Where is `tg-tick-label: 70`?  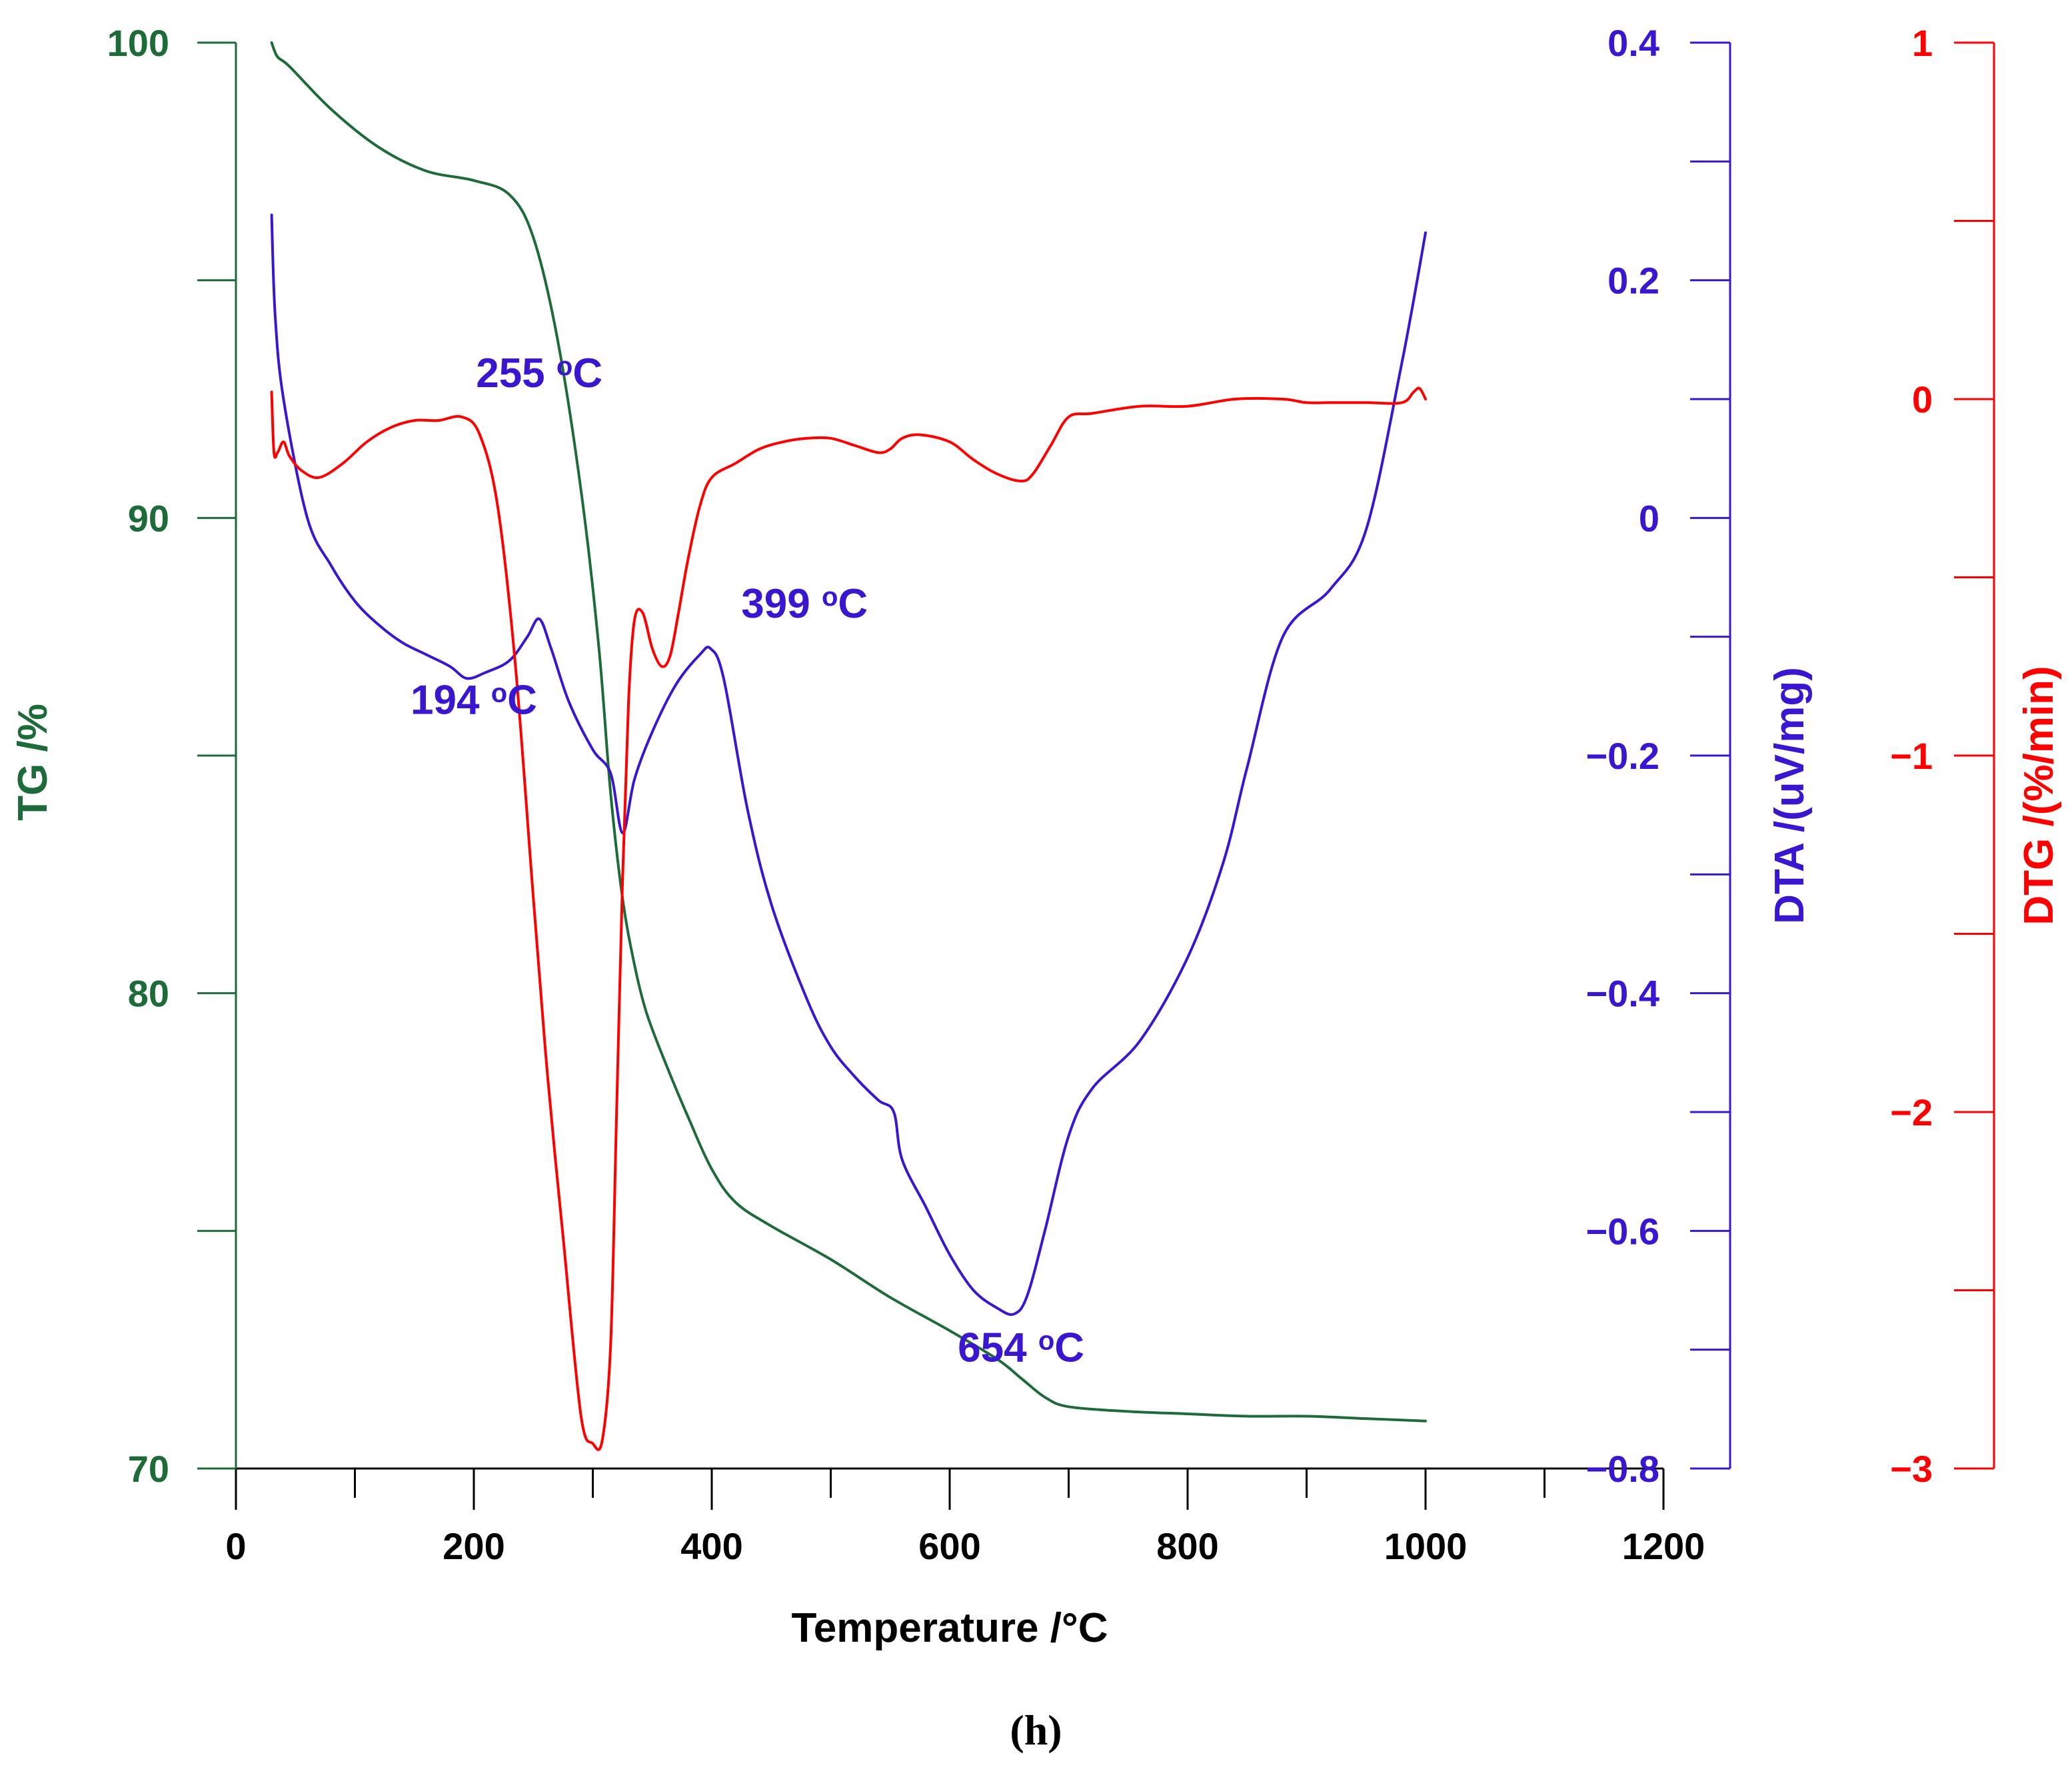 tg-tick-label: 70 is located at coordinates (148, 1469).